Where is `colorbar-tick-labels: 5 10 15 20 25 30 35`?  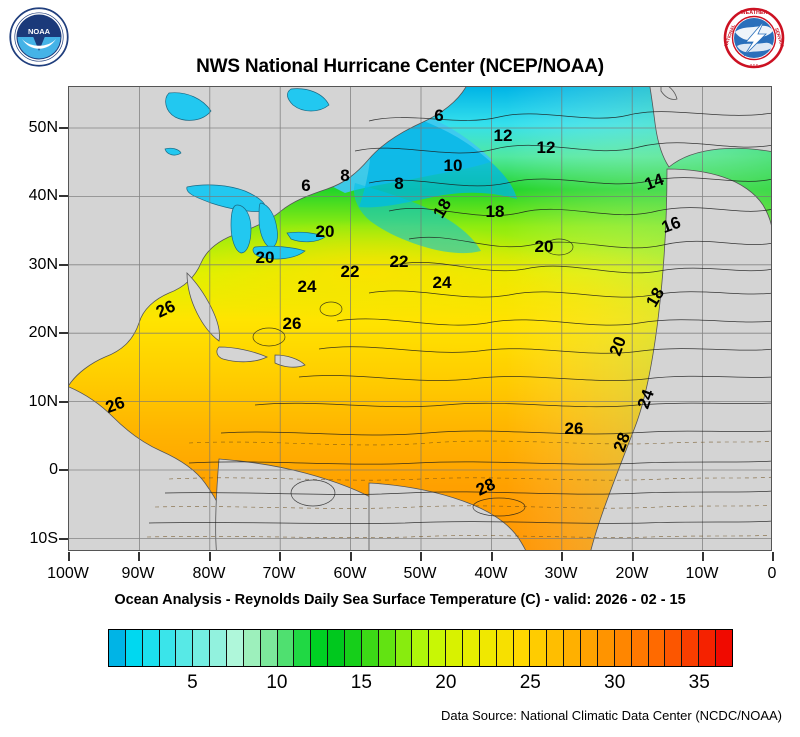 colorbar-tick-labels: 5 10 15 20 25 30 35 is located at coordinates (400, 685).